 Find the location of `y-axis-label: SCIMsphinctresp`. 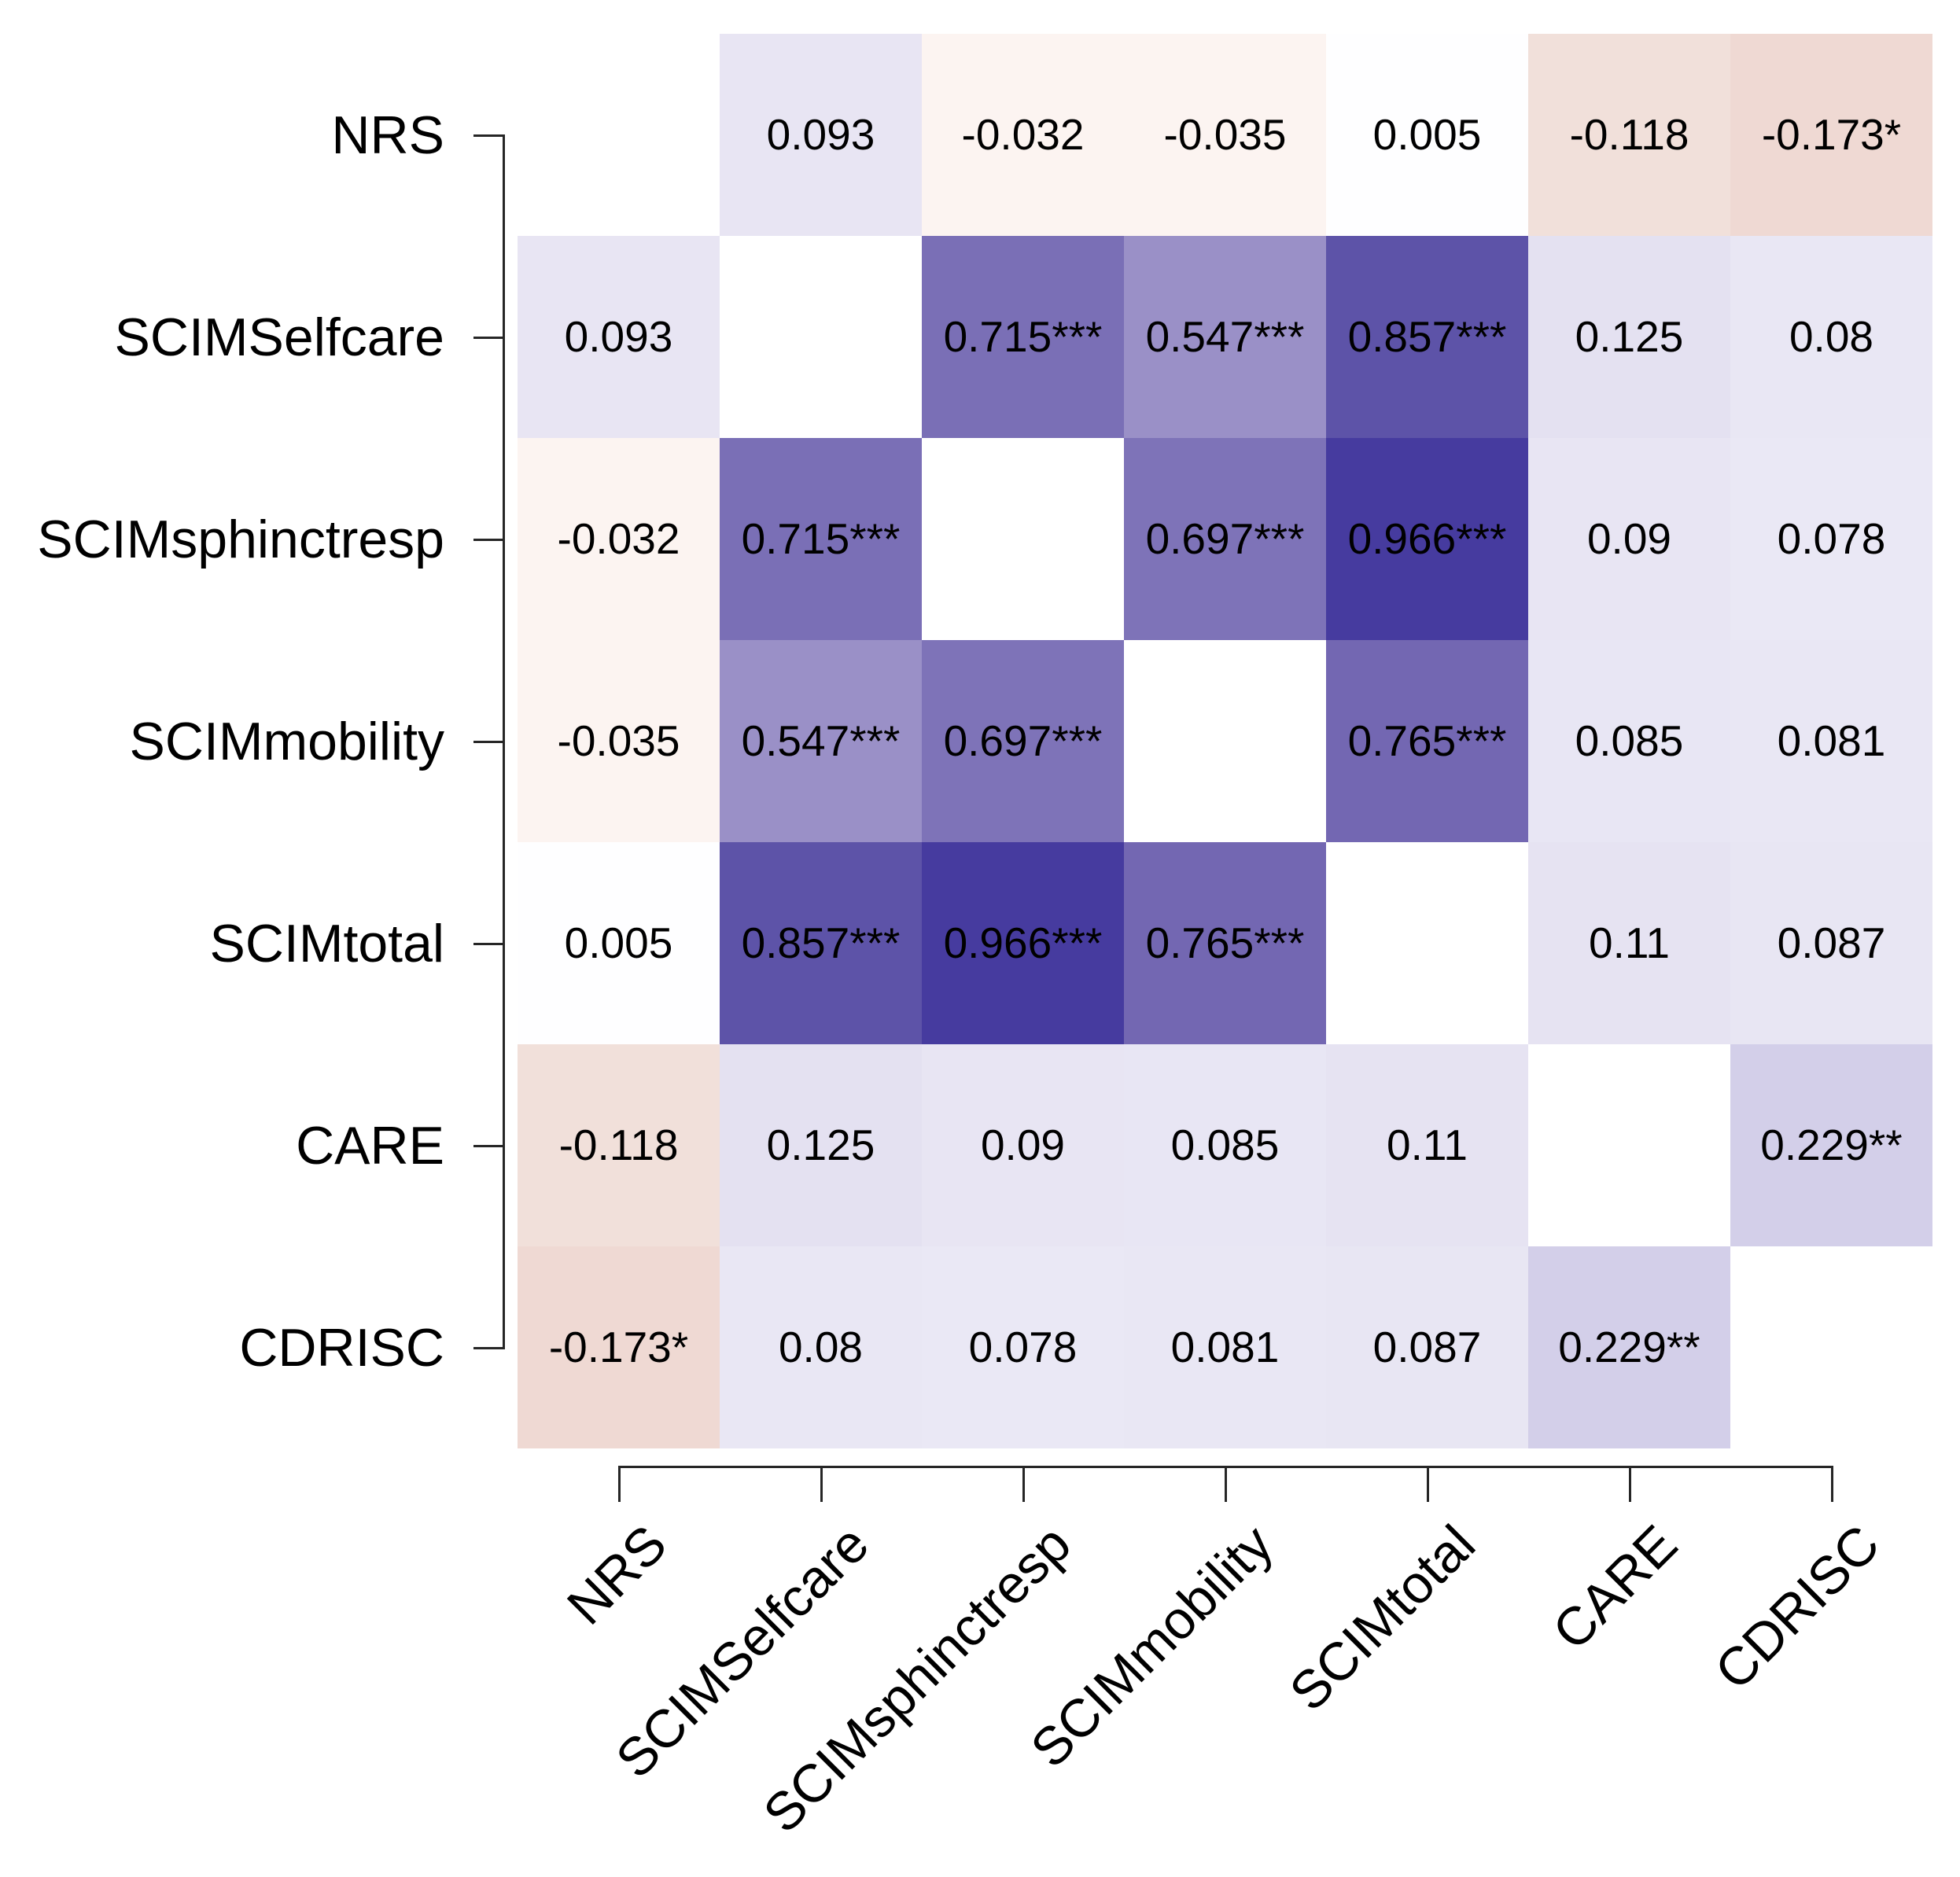

y-axis-label: SCIMsphinctresp is located at coordinates (240, 539).